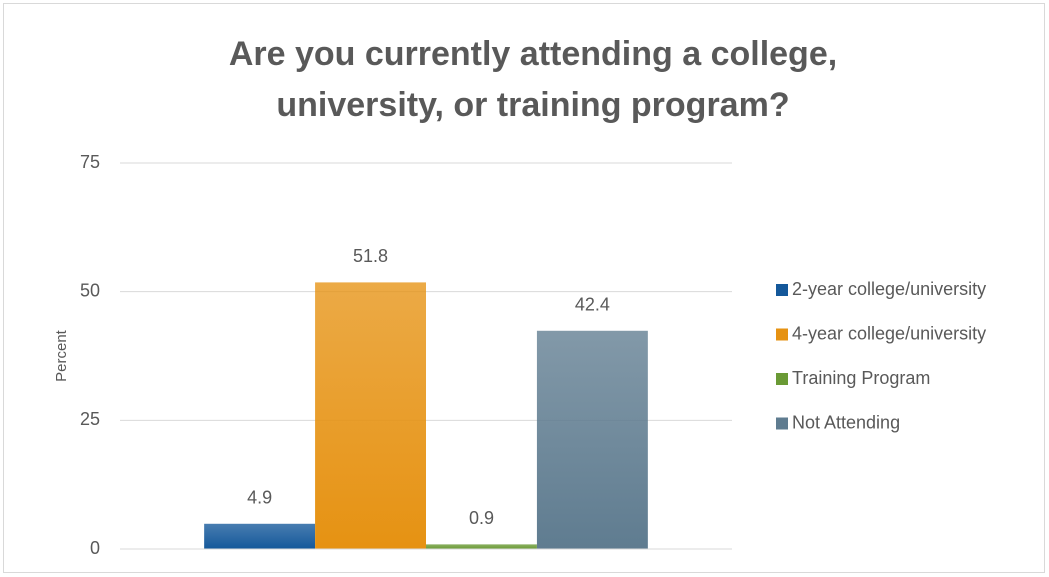  What do you see at coordinates (861, 378) in the screenshot?
I see `legend-label: Training Program` at bounding box center [861, 378].